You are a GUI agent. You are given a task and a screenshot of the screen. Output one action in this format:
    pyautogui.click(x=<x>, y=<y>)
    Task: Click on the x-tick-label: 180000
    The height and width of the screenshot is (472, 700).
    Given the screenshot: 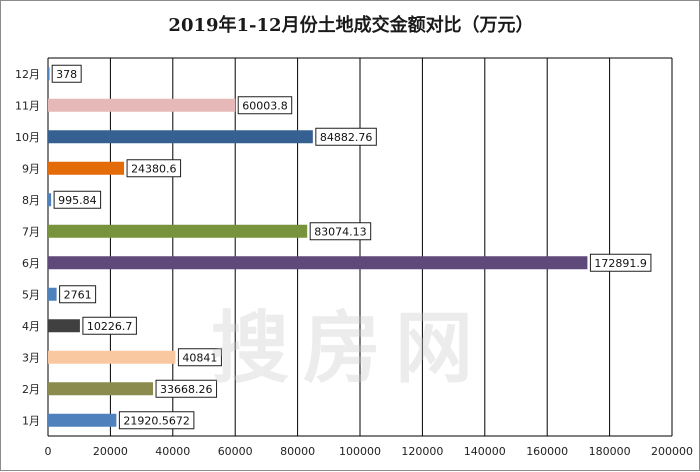 What is the action you would take?
    pyautogui.click(x=610, y=451)
    